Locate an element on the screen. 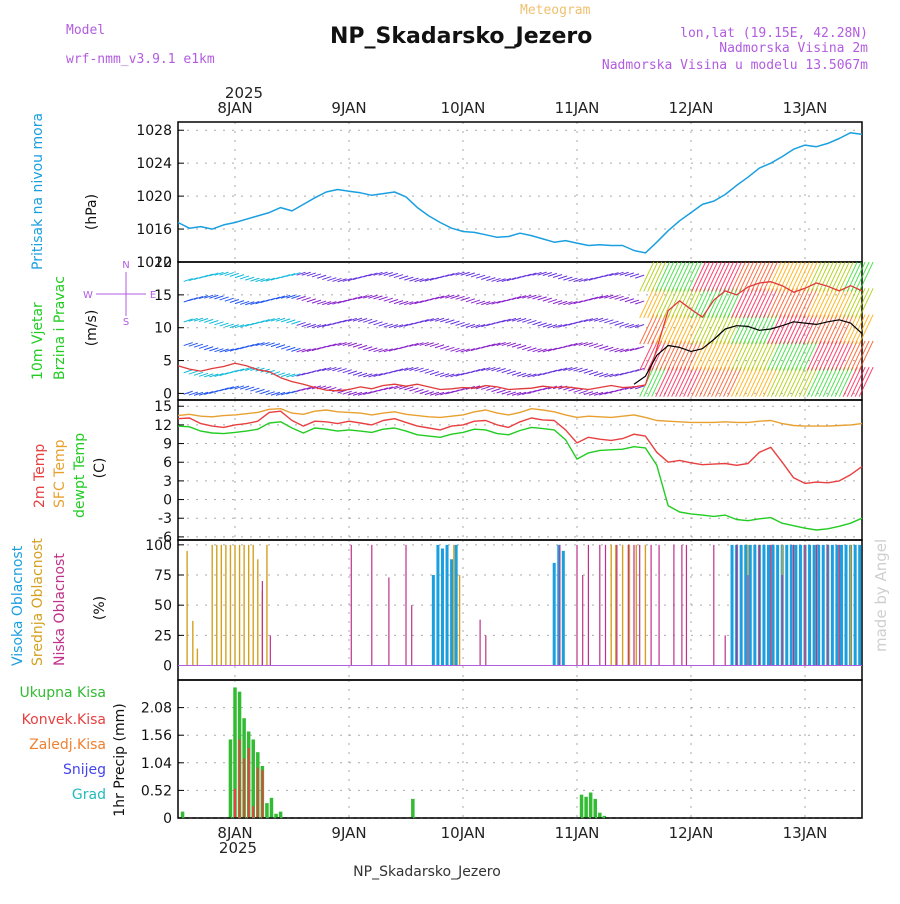 Image resolution: width=900 pixels, height=904 pixels. panel-frame is located at coordinates (520, 749).